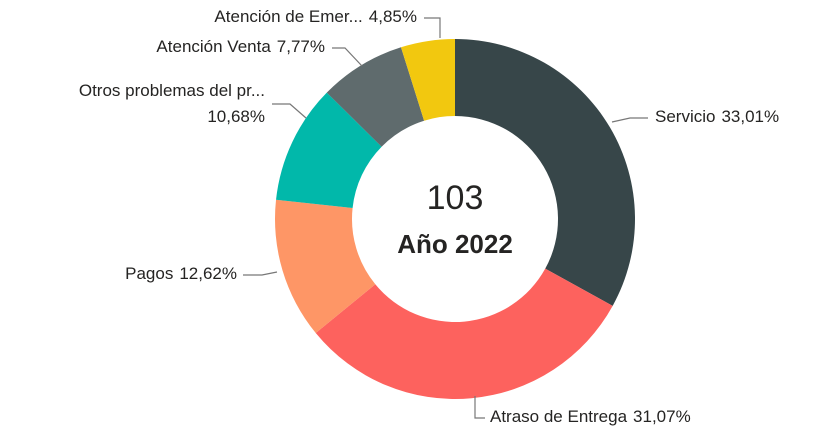 This screenshot has height=434, width=821. I want to click on category-label: Atraso de Entrega, so click(559, 416).